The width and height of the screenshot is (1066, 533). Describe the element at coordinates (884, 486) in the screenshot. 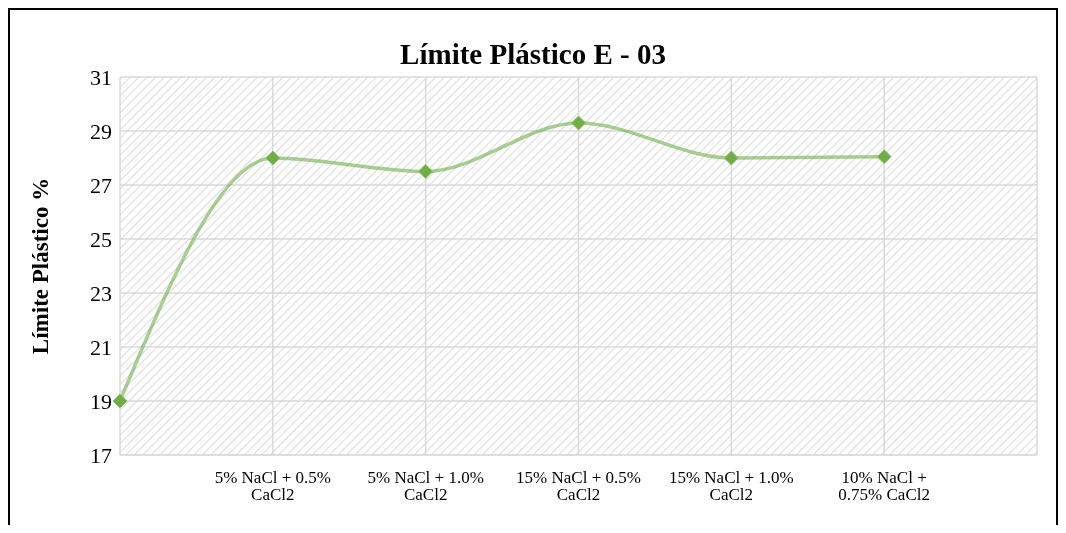

I see `x-tick-label: 10% NaCl + 0.75% CaCl2` at that location.